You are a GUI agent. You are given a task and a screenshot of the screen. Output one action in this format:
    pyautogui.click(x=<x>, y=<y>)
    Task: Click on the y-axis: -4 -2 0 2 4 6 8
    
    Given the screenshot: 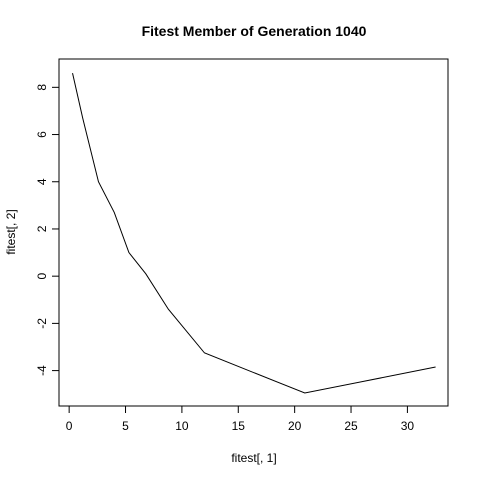 What is the action you would take?
    pyautogui.click(x=47, y=230)
    